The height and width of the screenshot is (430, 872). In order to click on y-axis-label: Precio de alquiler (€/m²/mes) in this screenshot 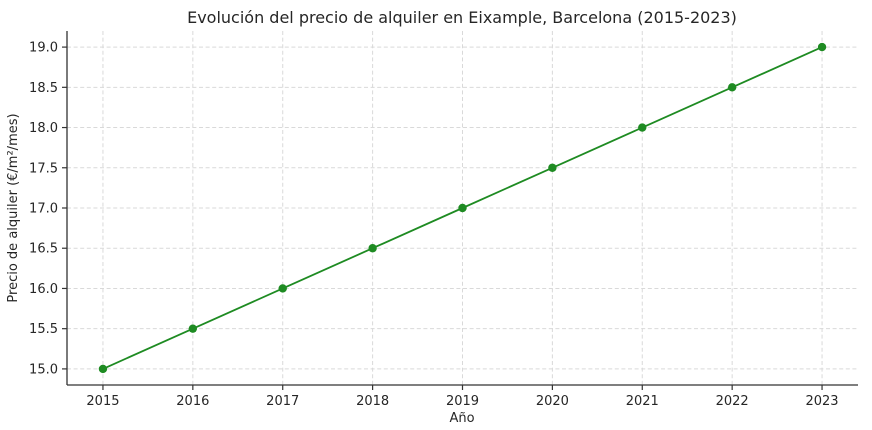, I will do `click(13, 207)`.